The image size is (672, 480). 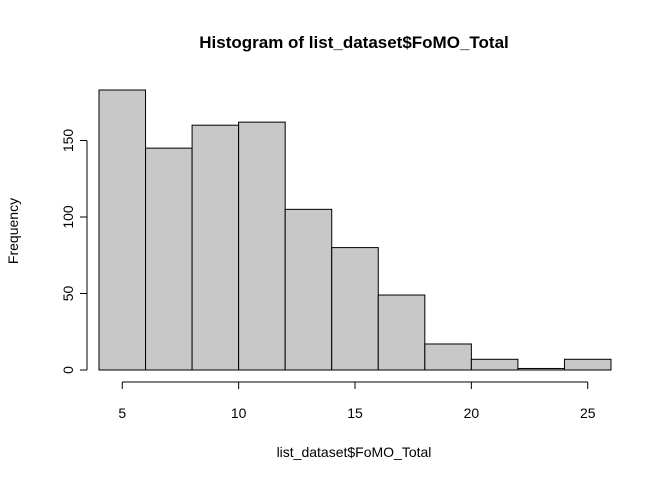 I want to click on x-tick-label: 5, so click(x=122, y=413).